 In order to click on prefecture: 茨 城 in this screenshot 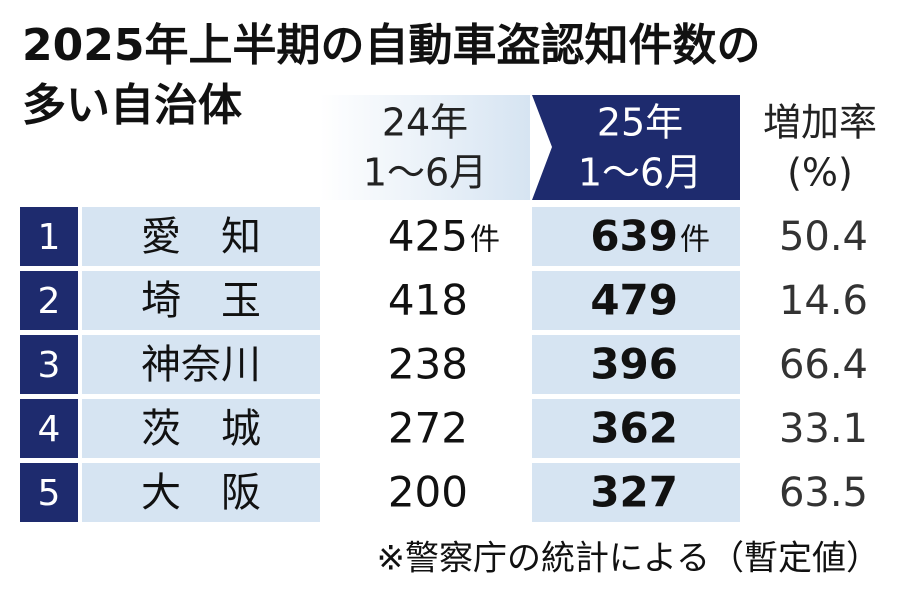, I will do `click(201, 429)`.